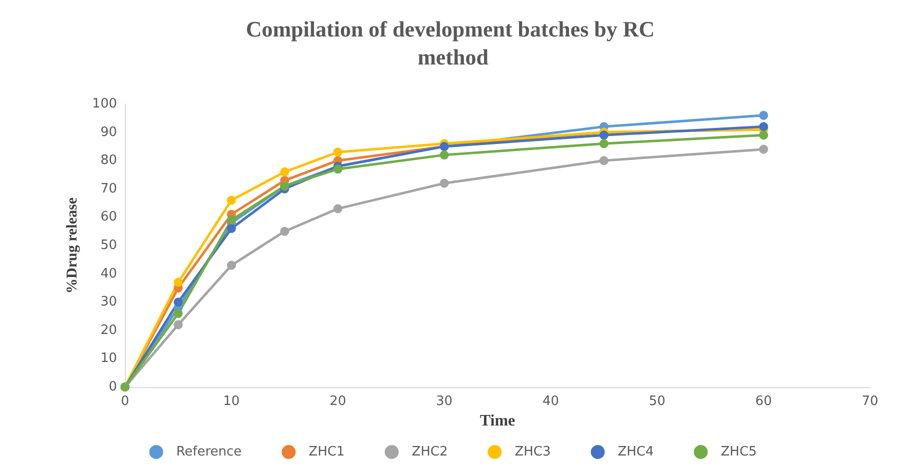  I want to click on y-tick-label: 20, so click(108, 330).